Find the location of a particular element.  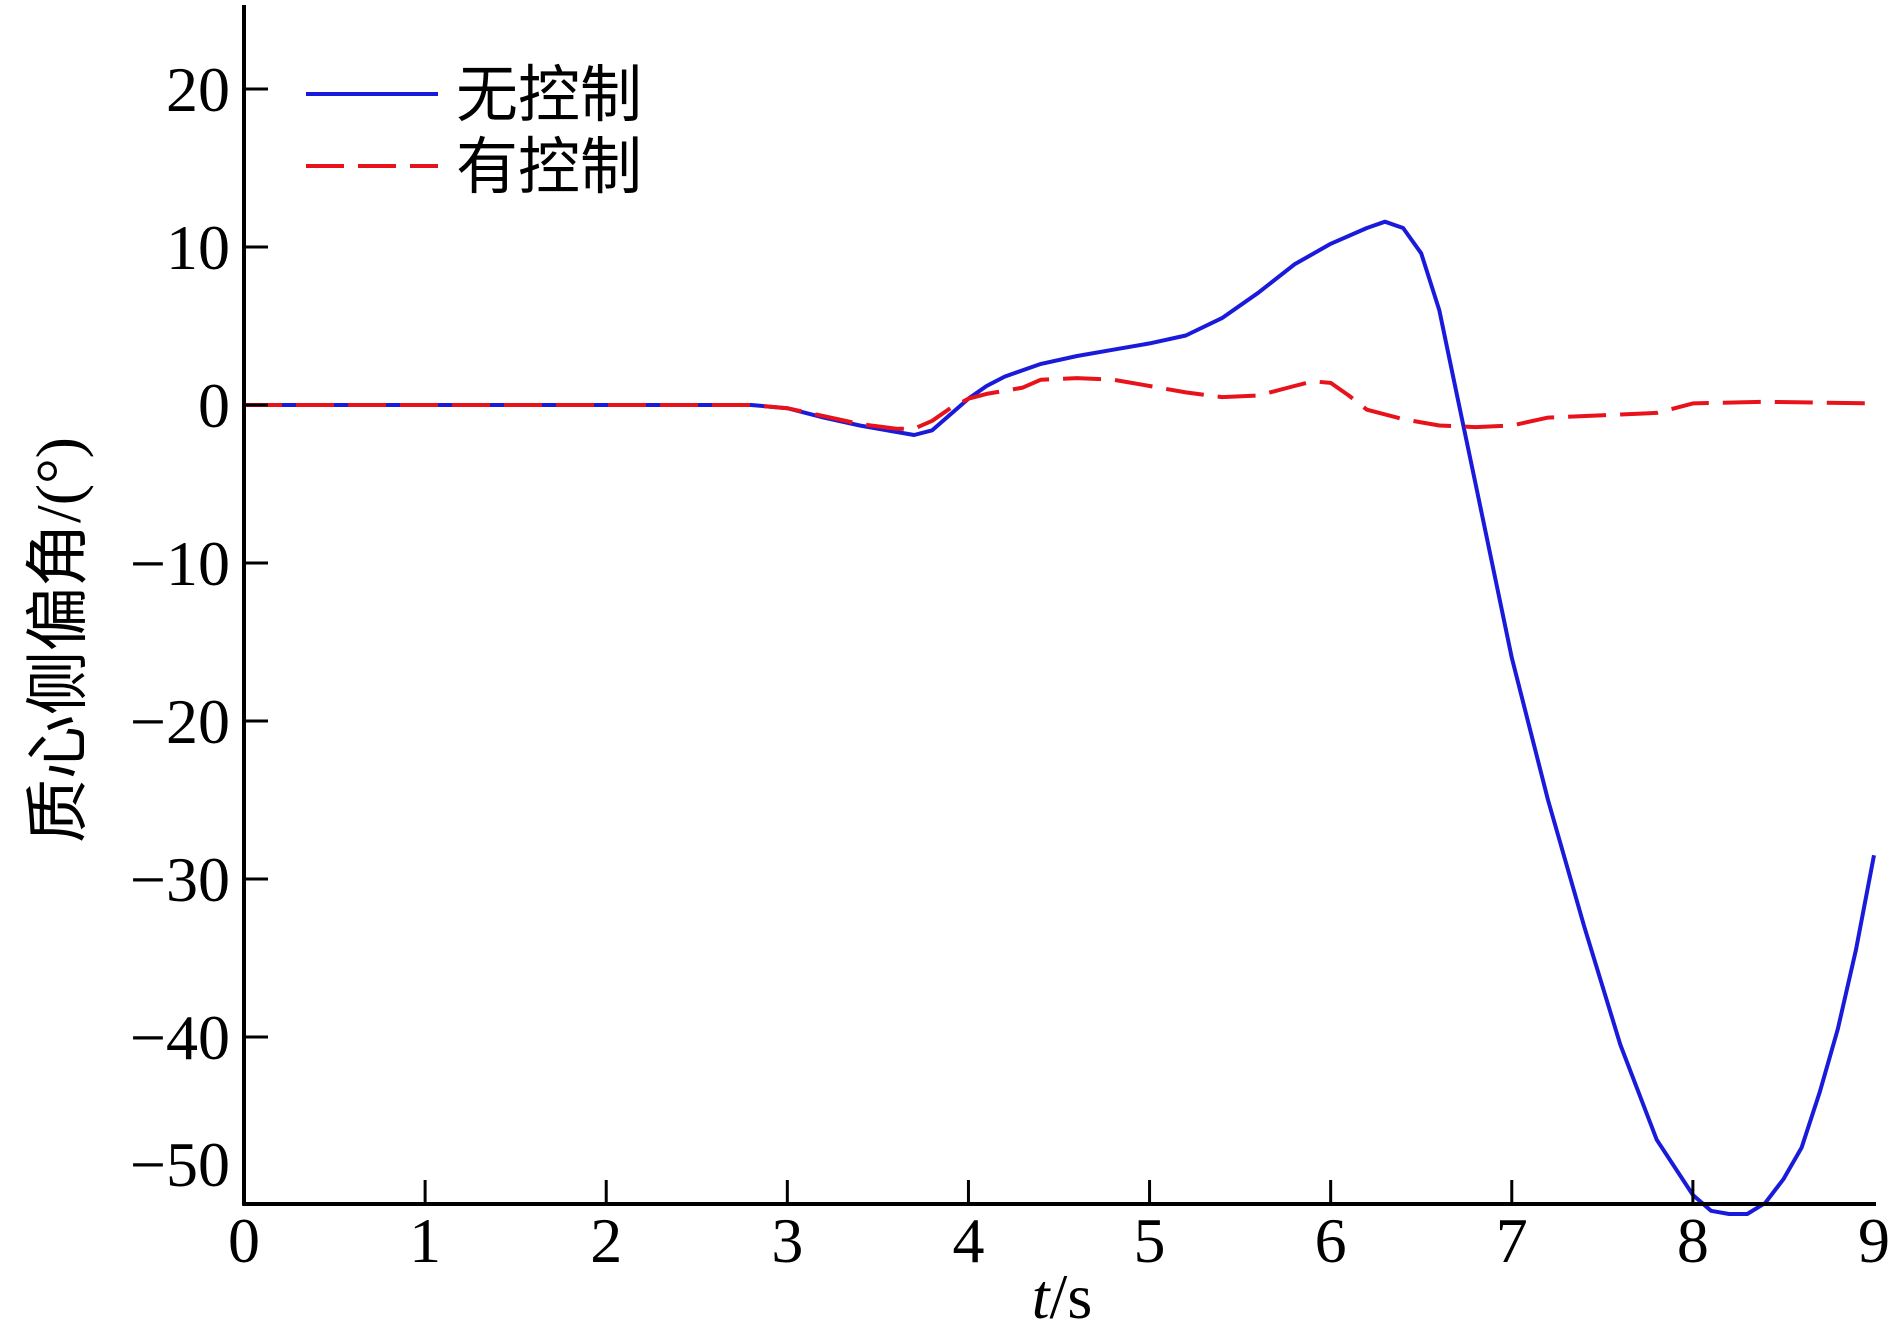

x-tick-label: 7 is located at coordinates (1512, 1240).